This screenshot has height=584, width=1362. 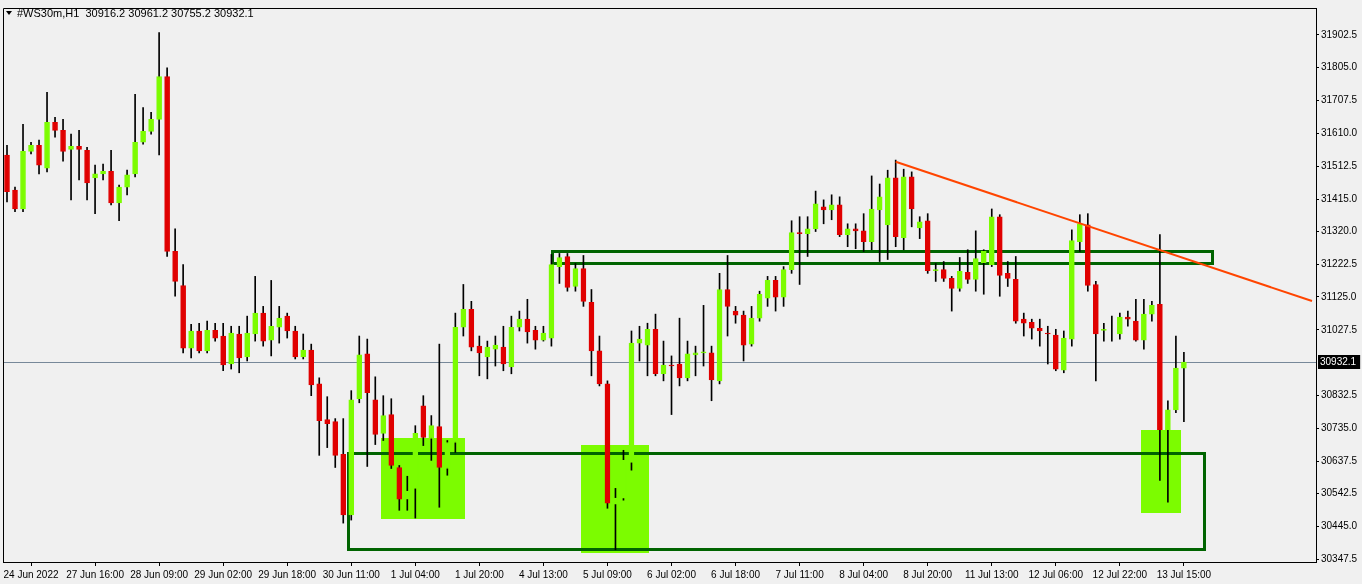 What do you see at coordinates (543, 574) in the screenshot?
I see `x-tick-label: 4 Jul 13:00` at bounding box center [543, 574].